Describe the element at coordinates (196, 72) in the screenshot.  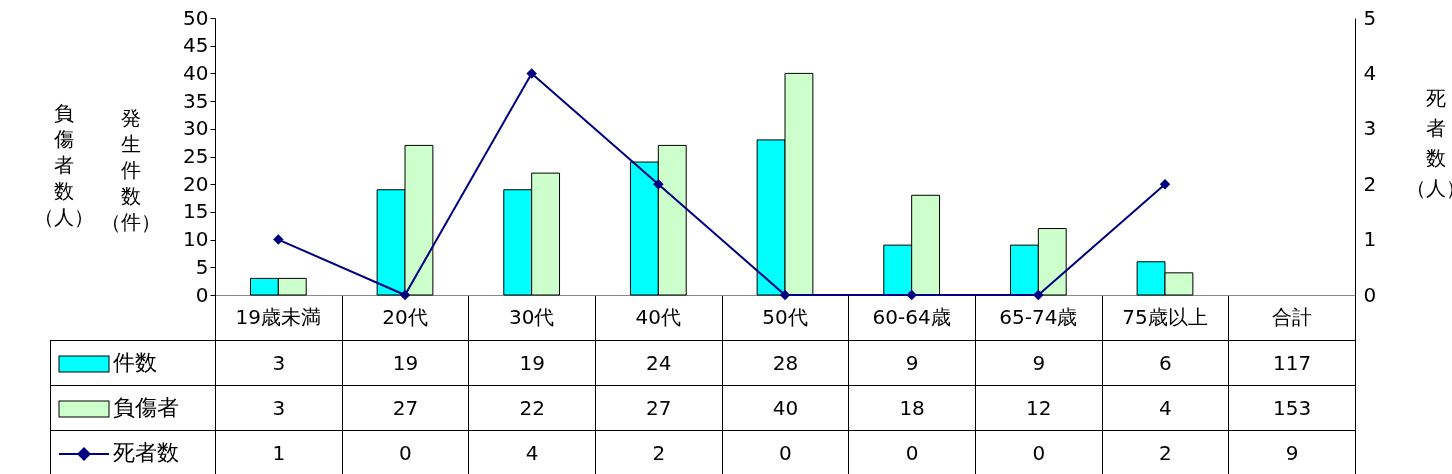
I see `y-tick-label: 40` at that location.